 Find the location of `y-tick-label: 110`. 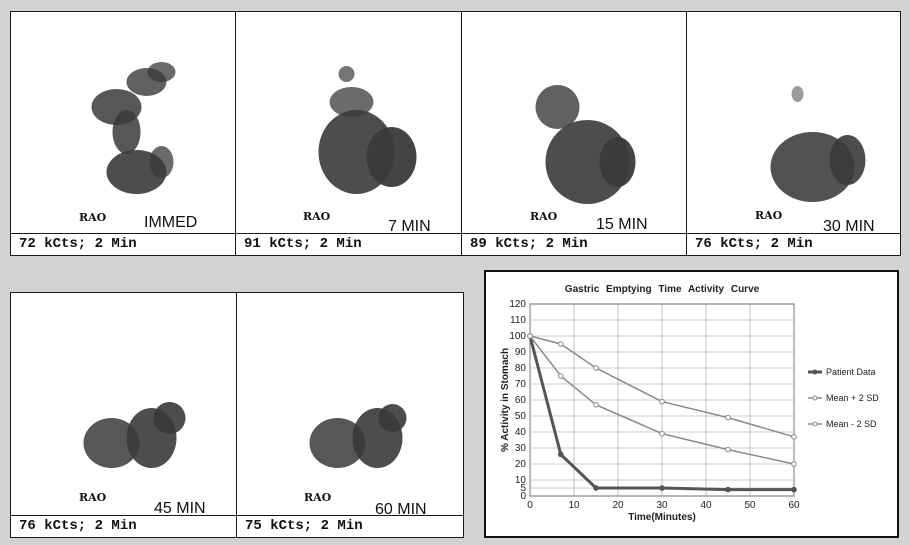

y-tick-label: 110 is located at coordinates (518, 320).